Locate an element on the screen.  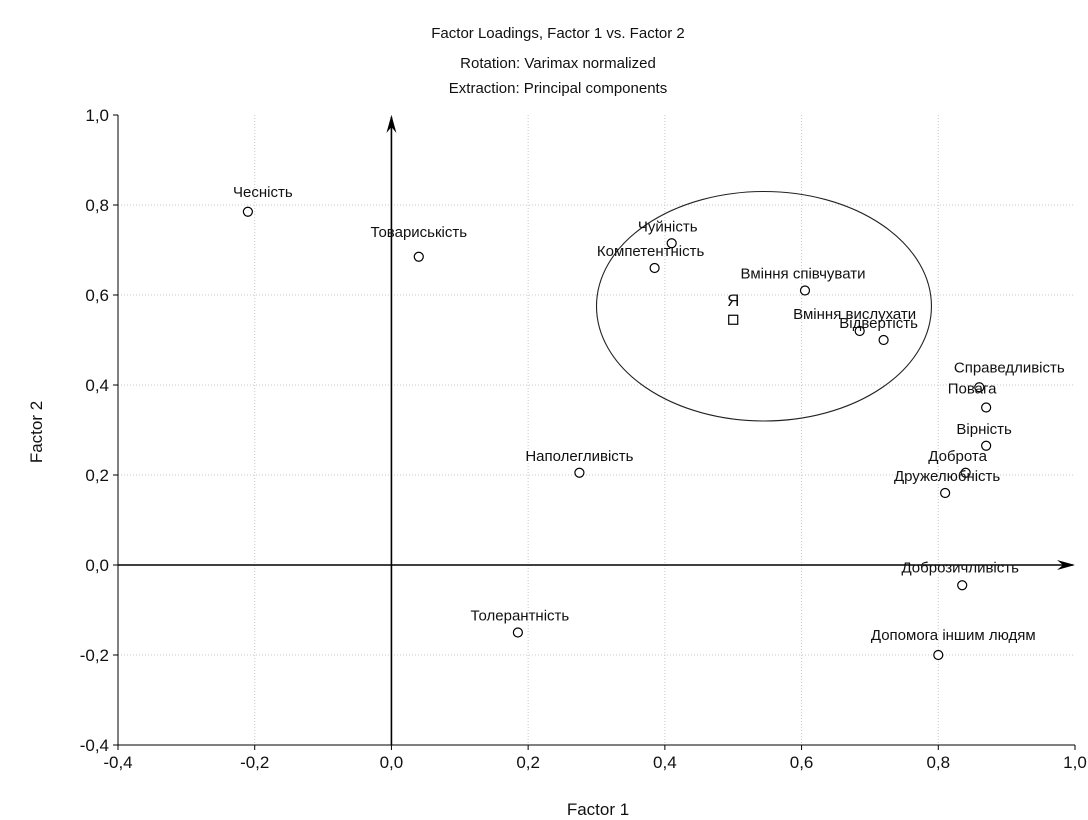
data-point-label: Чуйність is located at coordinates (668, 226).